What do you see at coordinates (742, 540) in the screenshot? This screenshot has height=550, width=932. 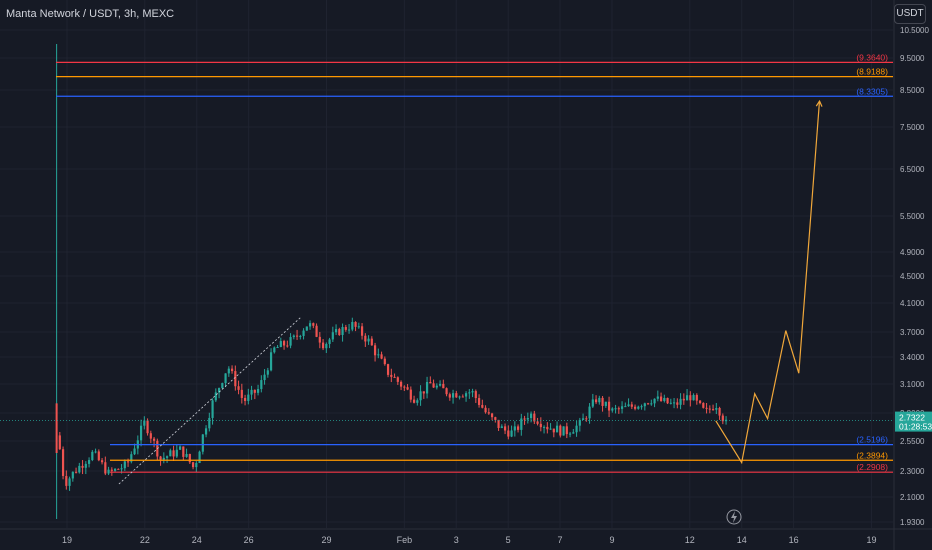 I see `time-tick-label: 14` at bounding box center [742, 540].